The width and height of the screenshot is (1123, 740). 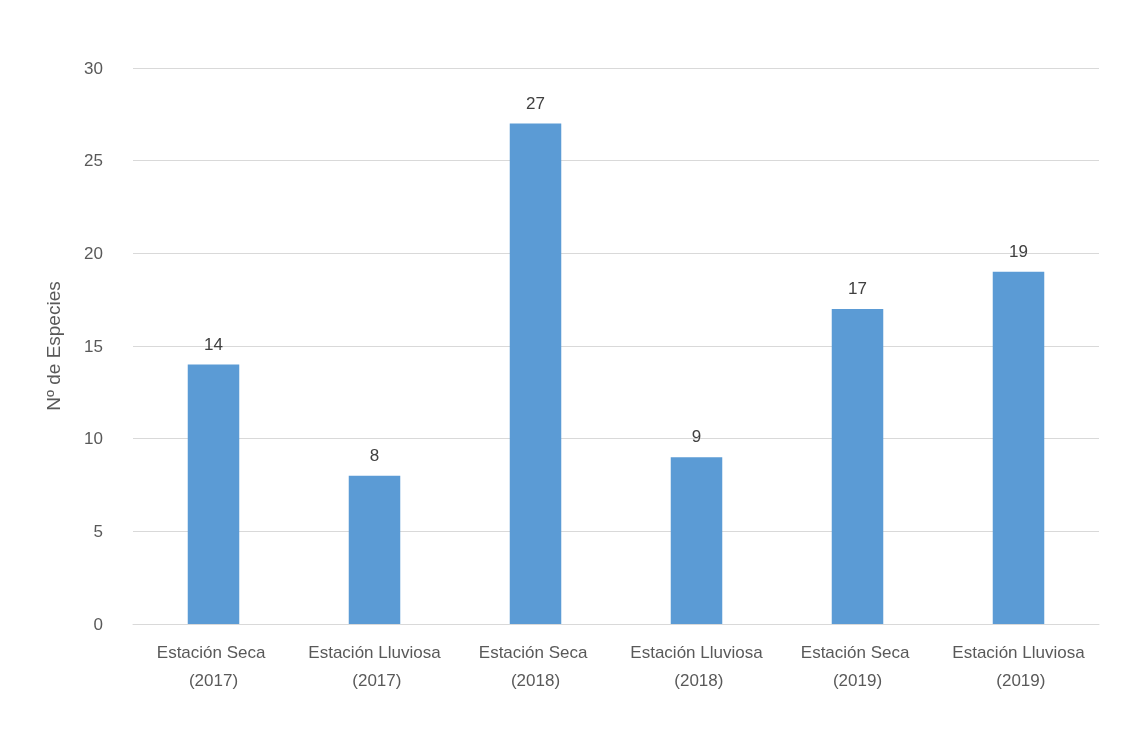 What do you see at coordinates (213, 344) in the screenshot?
I see `data-label: 14` at bounding box center [213, 344].